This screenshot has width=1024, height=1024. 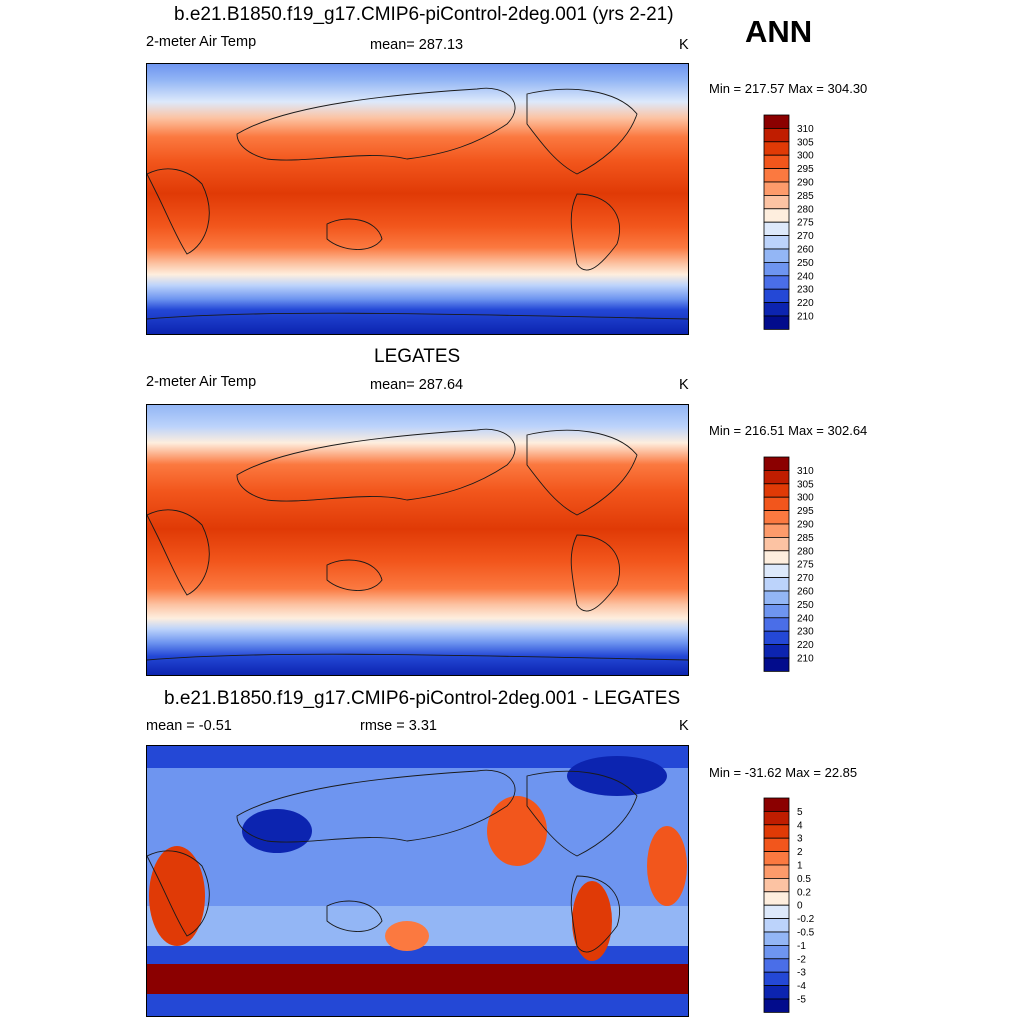 I want to click on panel3-units-label: K, so click(x=684, y=726).